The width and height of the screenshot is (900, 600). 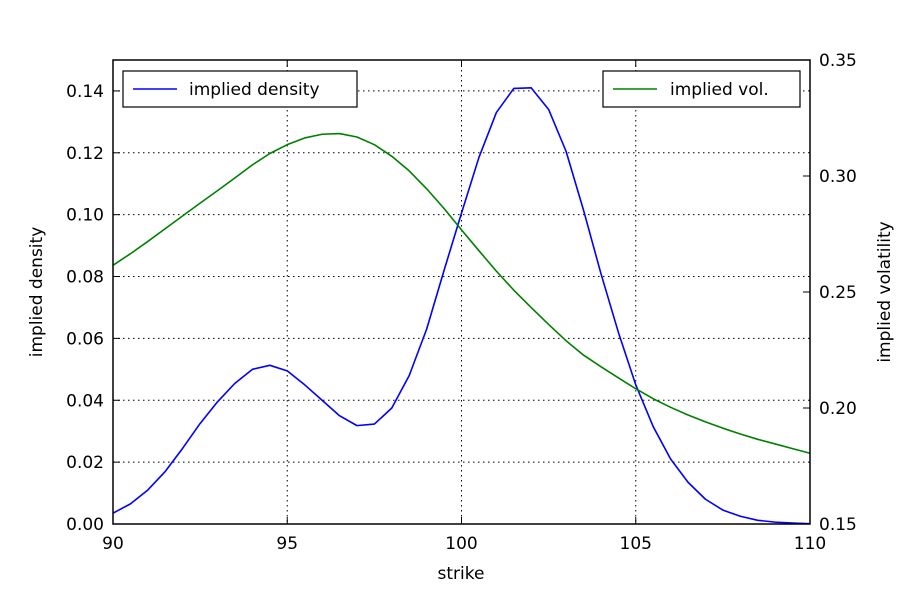 I want to click on y-left-tick-label: 0.12, so click(x=85, y=154).